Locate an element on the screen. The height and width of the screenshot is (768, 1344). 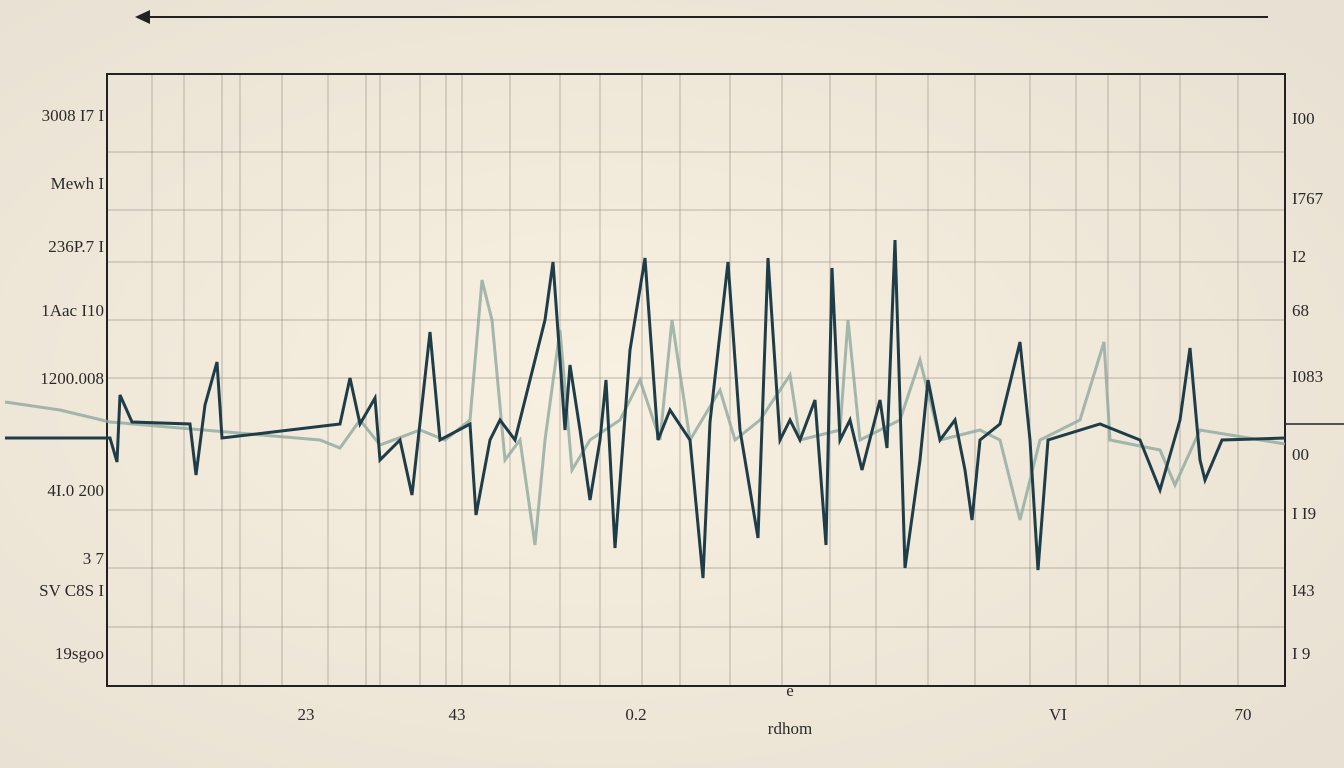
right-labels: I00 I767 I2 68 I083 00 I I9 I43 I 9 is located at coordinates (1308, 386).